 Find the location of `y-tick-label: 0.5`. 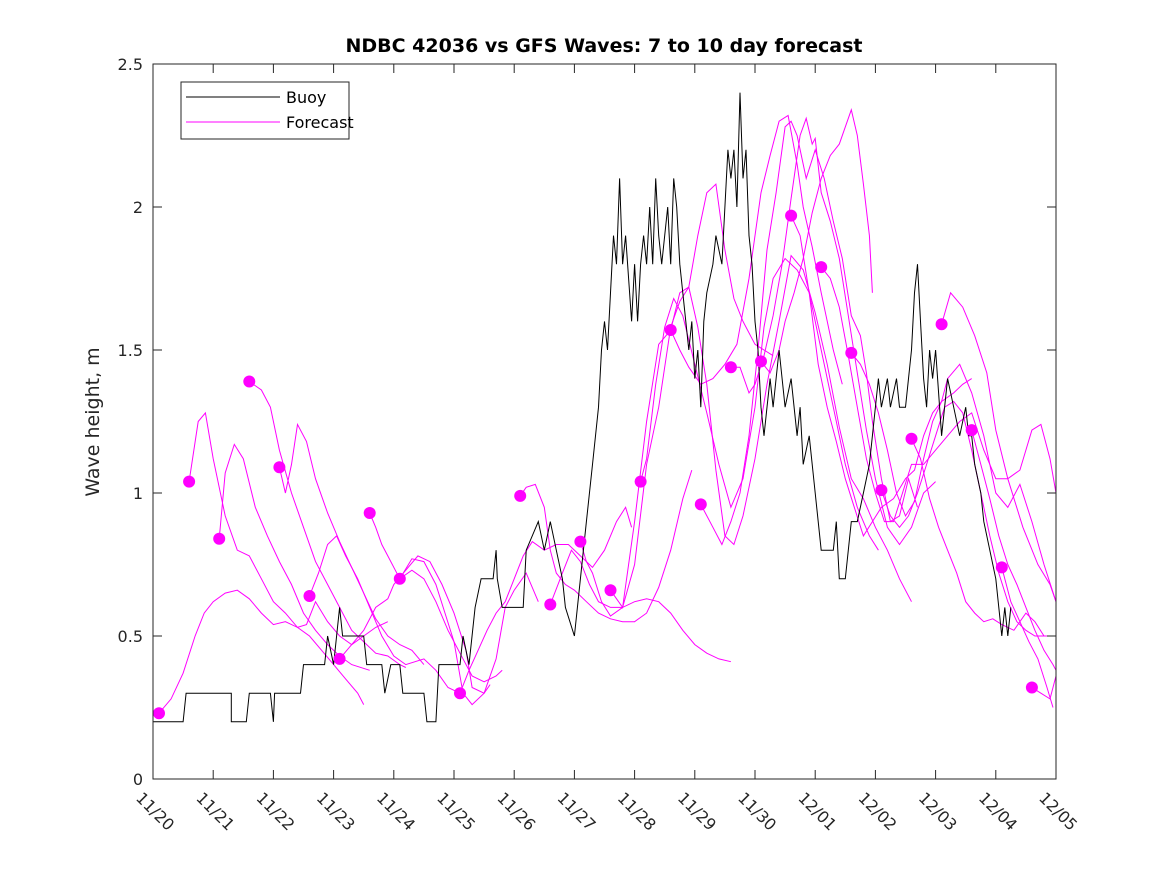

y-tick-label: 0.5 is located at coordinates (130, 636).